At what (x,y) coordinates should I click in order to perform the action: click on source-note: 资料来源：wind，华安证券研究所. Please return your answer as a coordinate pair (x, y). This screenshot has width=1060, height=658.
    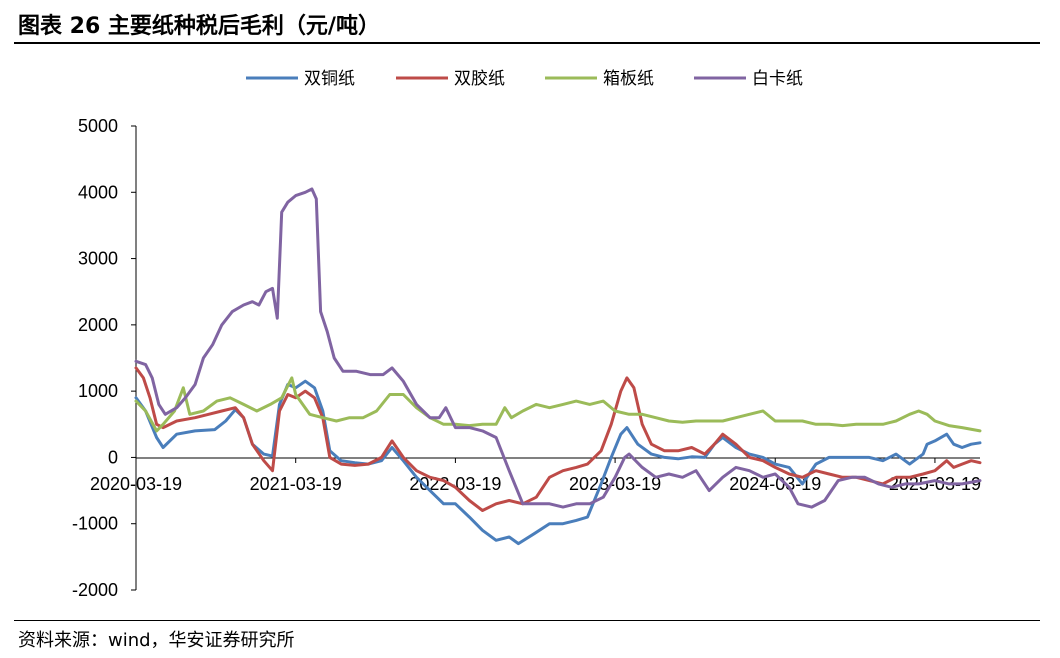
    Looking at the image, I should click on (156, 640).